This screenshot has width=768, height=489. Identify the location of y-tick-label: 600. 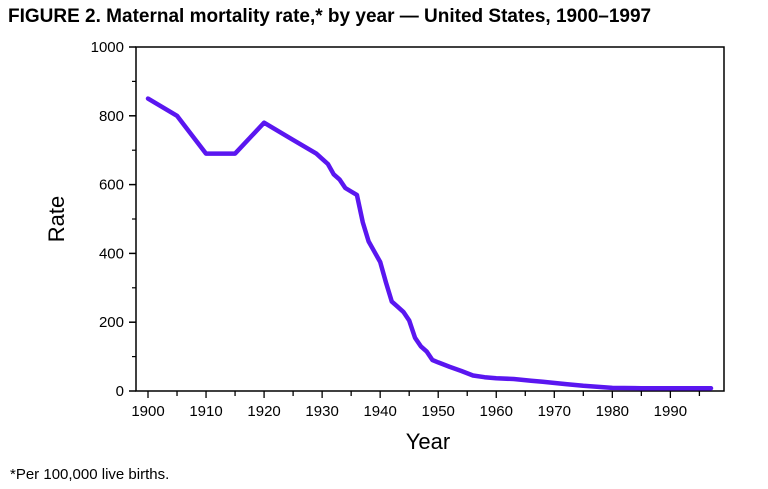
(111, 185).